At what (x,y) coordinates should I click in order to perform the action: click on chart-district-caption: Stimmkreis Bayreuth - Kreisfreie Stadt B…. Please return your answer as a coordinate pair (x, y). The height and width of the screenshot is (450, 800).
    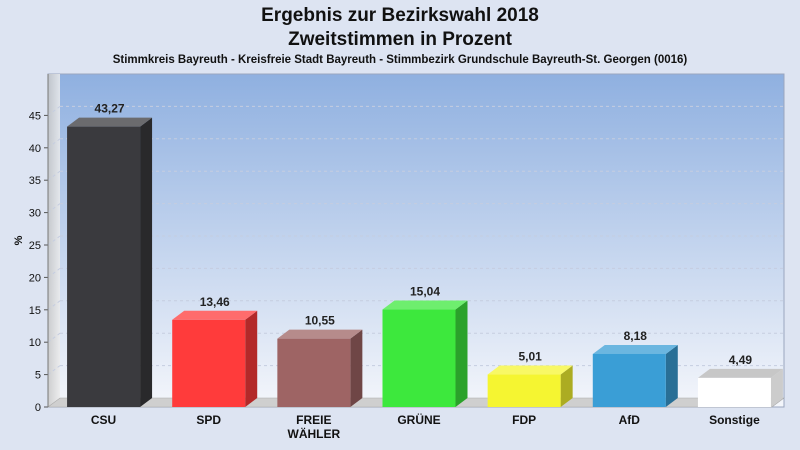
    Looking at the image, I should click on (400, 60).